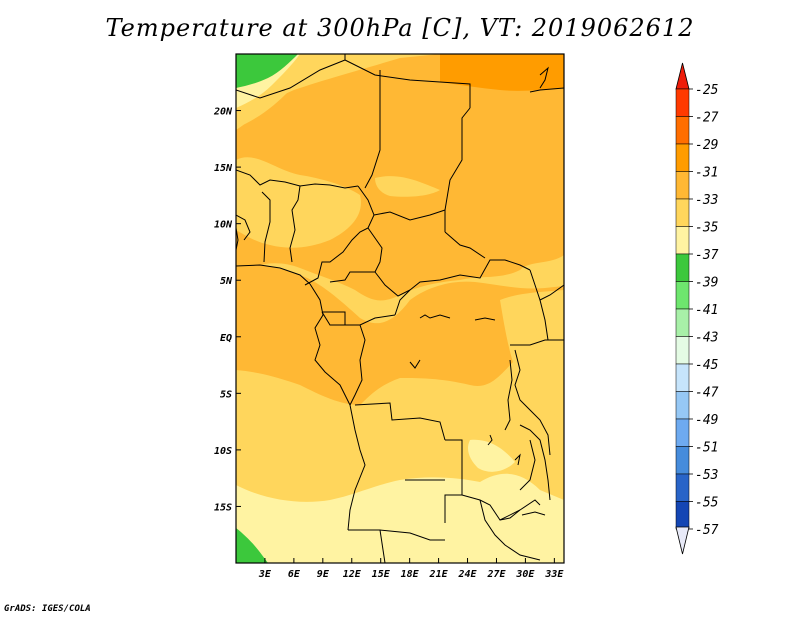  What do you see at coordinates (381, 574) in the screenshot?
I see `lon-tick-label: 15E` at bounding box center [381, 574].